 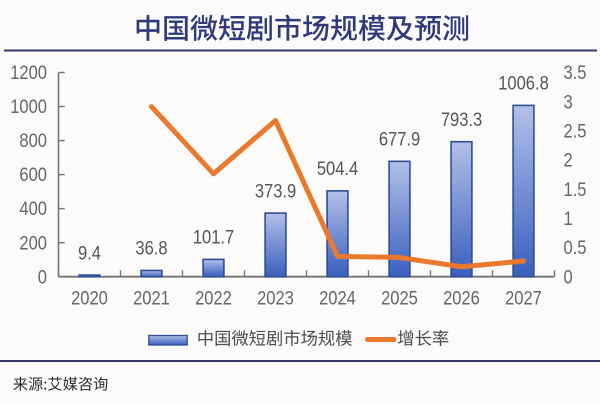 What do you see at coordinates (275, 298) in the screenshot?
I see `svg-text: 2023` at bounding box center [275, 298].